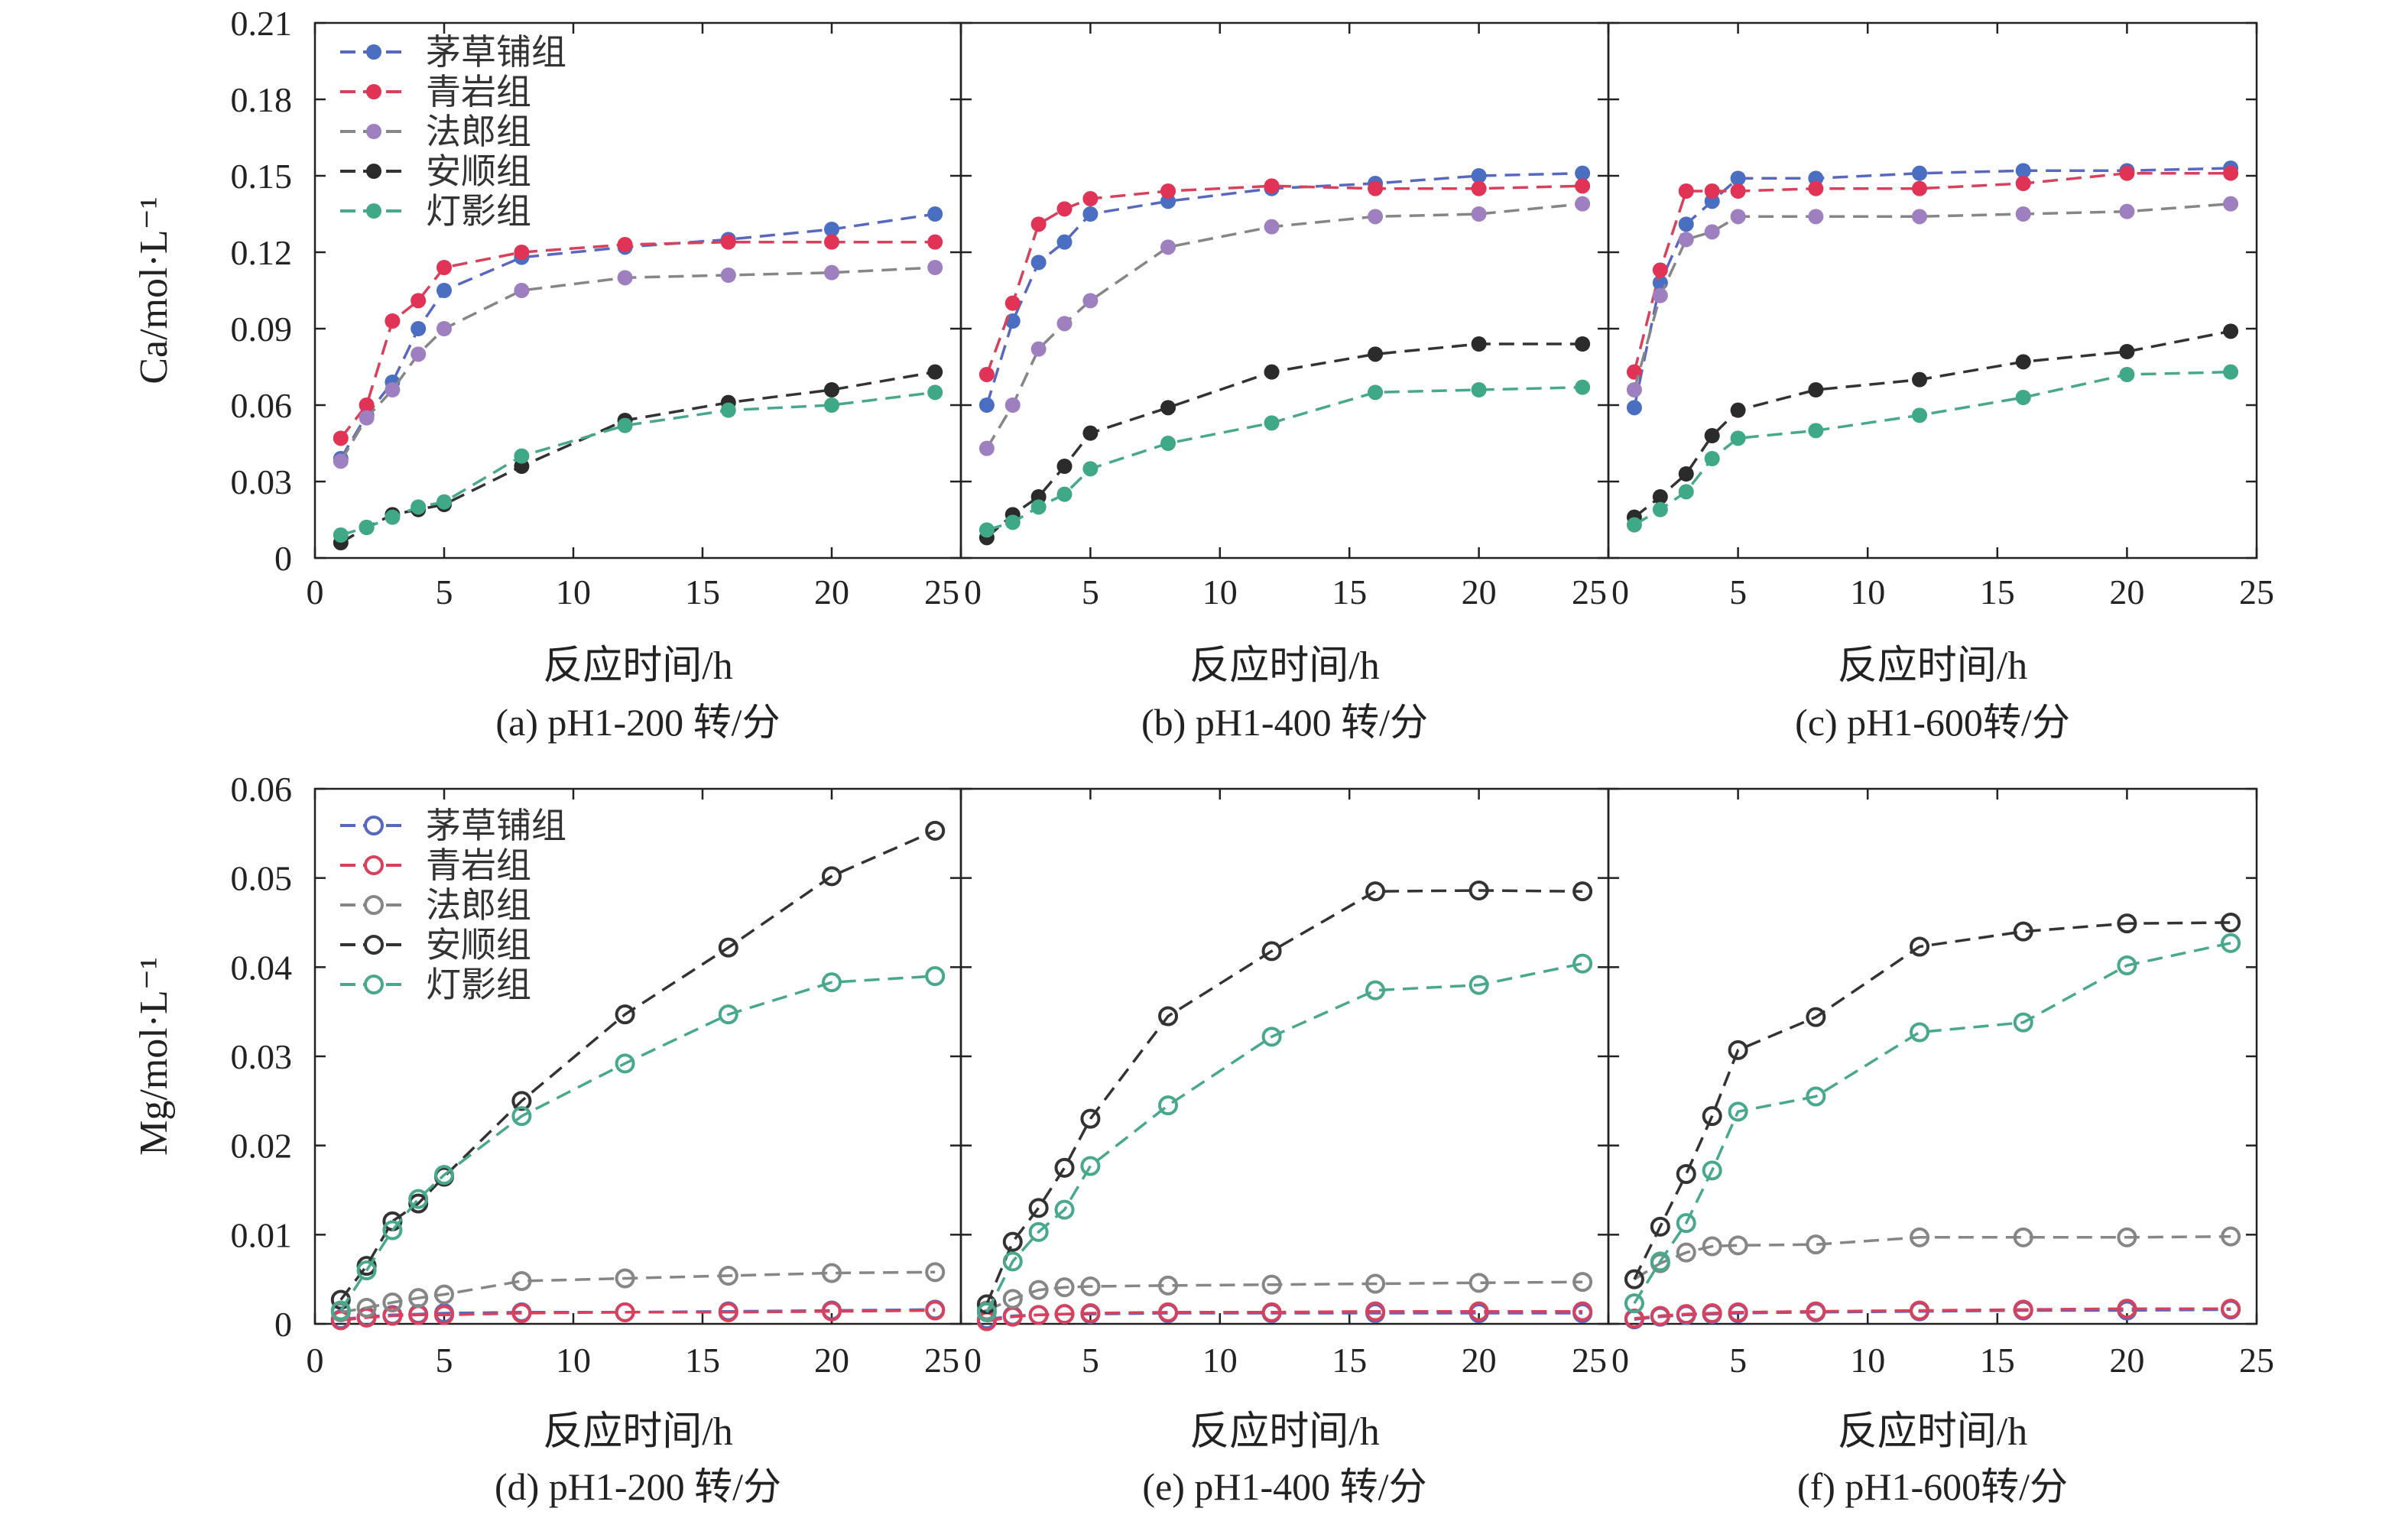  I want to click on panel-c: 0 5 10 15 20 25 反应时间/h (c) pH1-600转/分, so click(1941, 382).